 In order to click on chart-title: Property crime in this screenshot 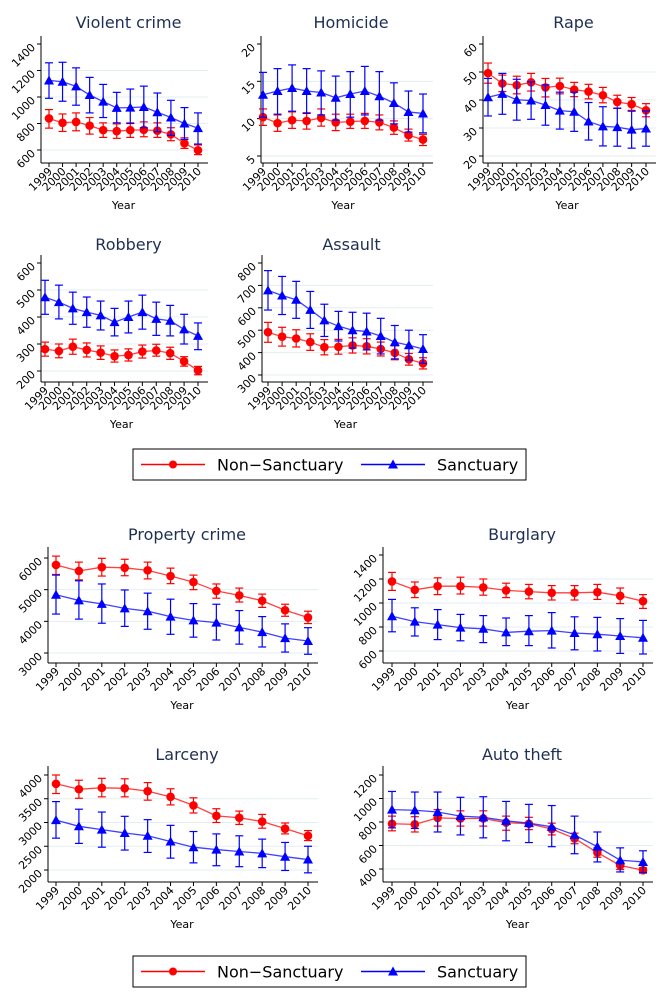, I will do `click(187, 534)`.